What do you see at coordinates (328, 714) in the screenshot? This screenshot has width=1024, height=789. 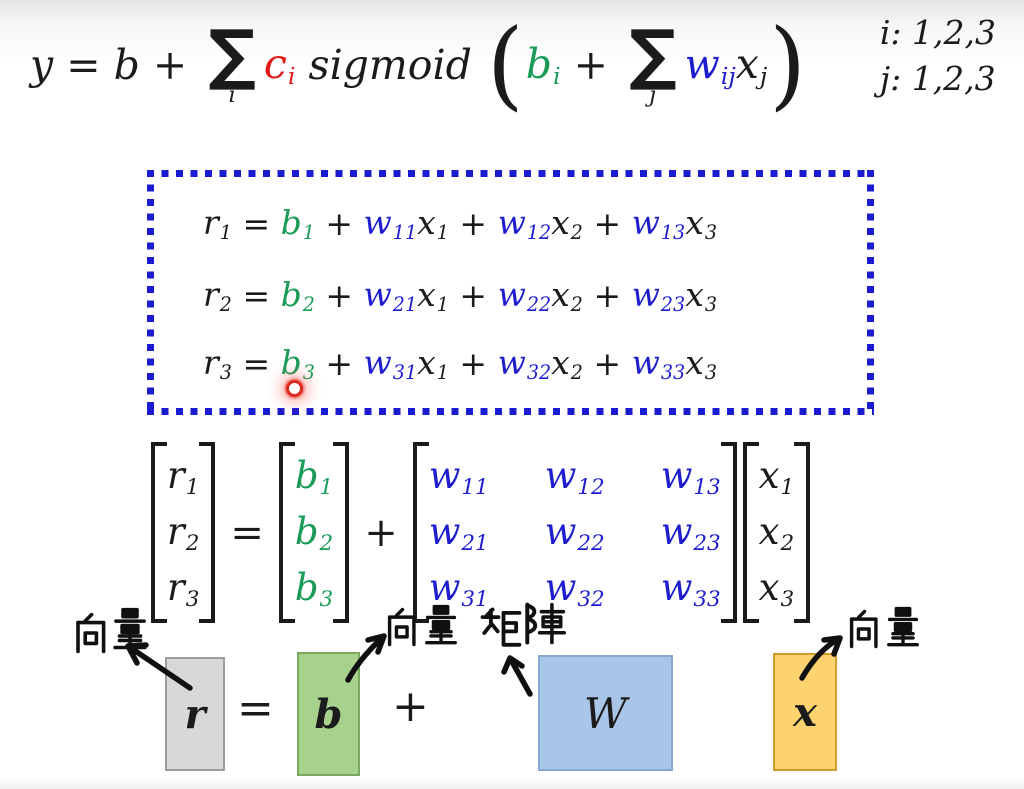 I see `b-block-label: b` at bounding box center [328, 714].